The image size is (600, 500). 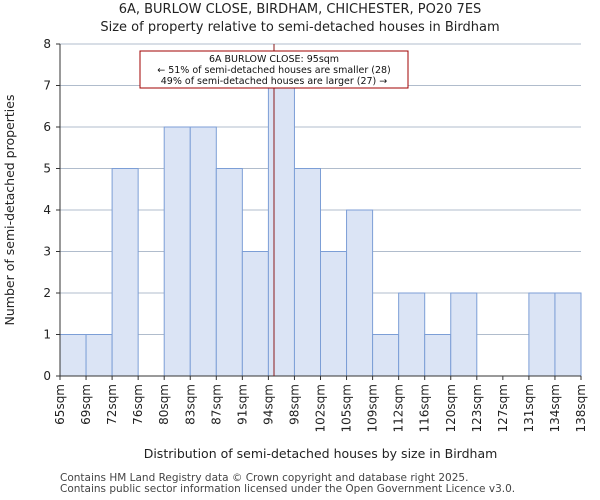 What do you see at coordinates (60, 404) in the screenshot?
I see `x-tick-label-65sqm: 65sqm` at bounding box center [60, 404].